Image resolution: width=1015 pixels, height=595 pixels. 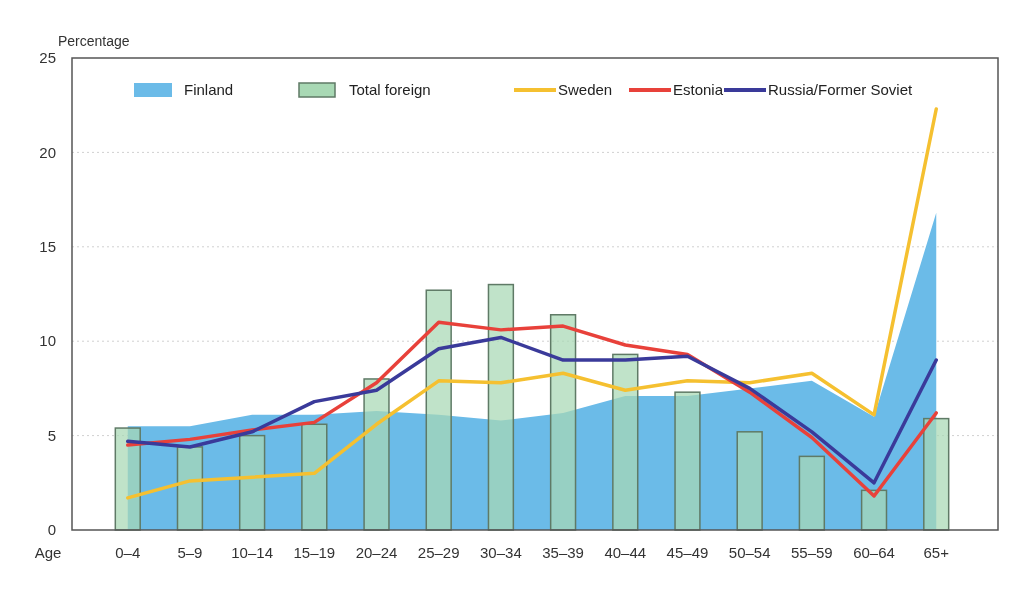 What do you see at coordinates (698, 90) in the screenshot?
I see `legend-label: Estonia` at bounding box center [698, 90].